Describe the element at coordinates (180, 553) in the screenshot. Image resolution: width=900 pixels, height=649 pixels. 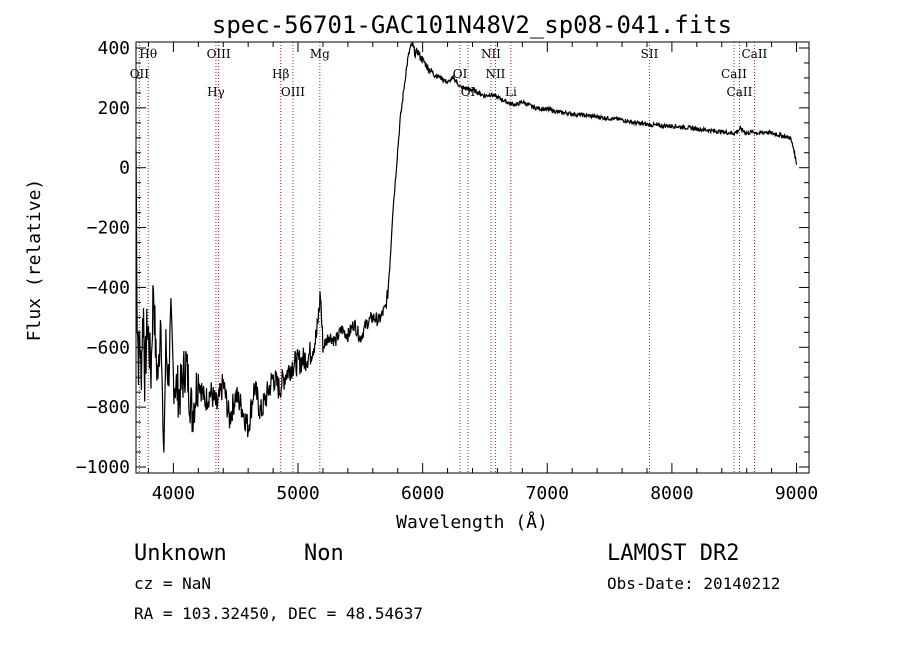
I see `object-class: Unknown` at that location.